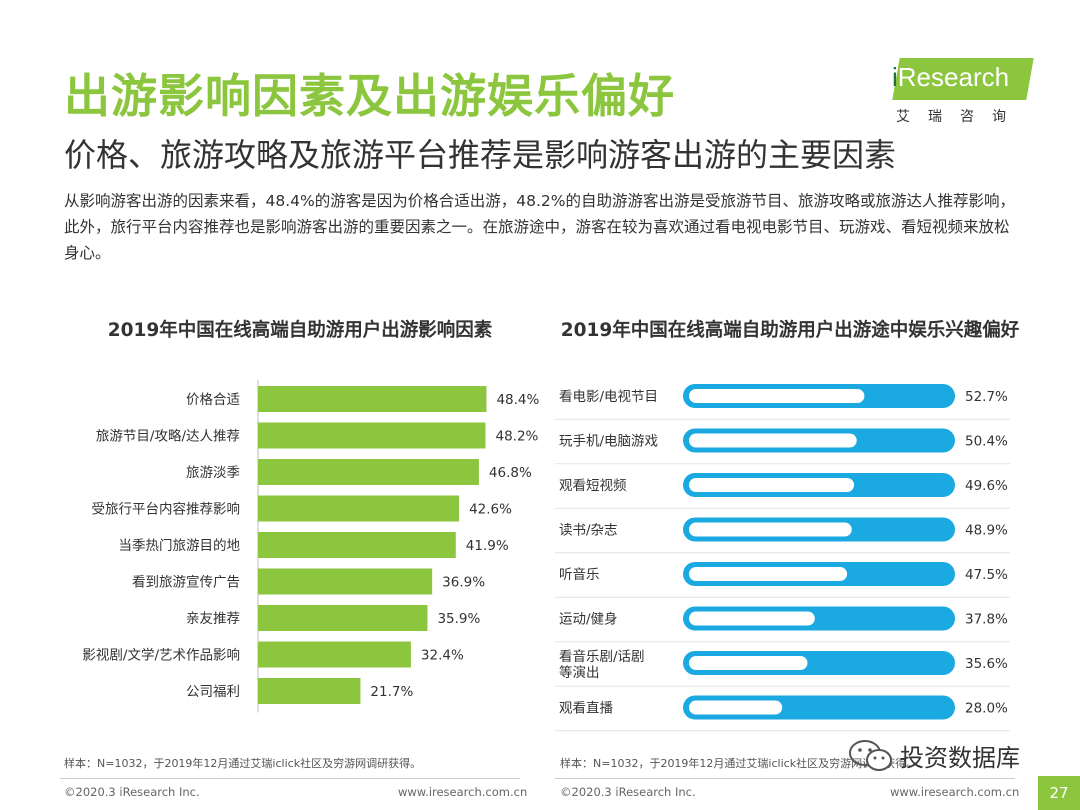 The height and width of the screenshot is (810, 1080). I want to click on wechat-icon, so click(870, 755).